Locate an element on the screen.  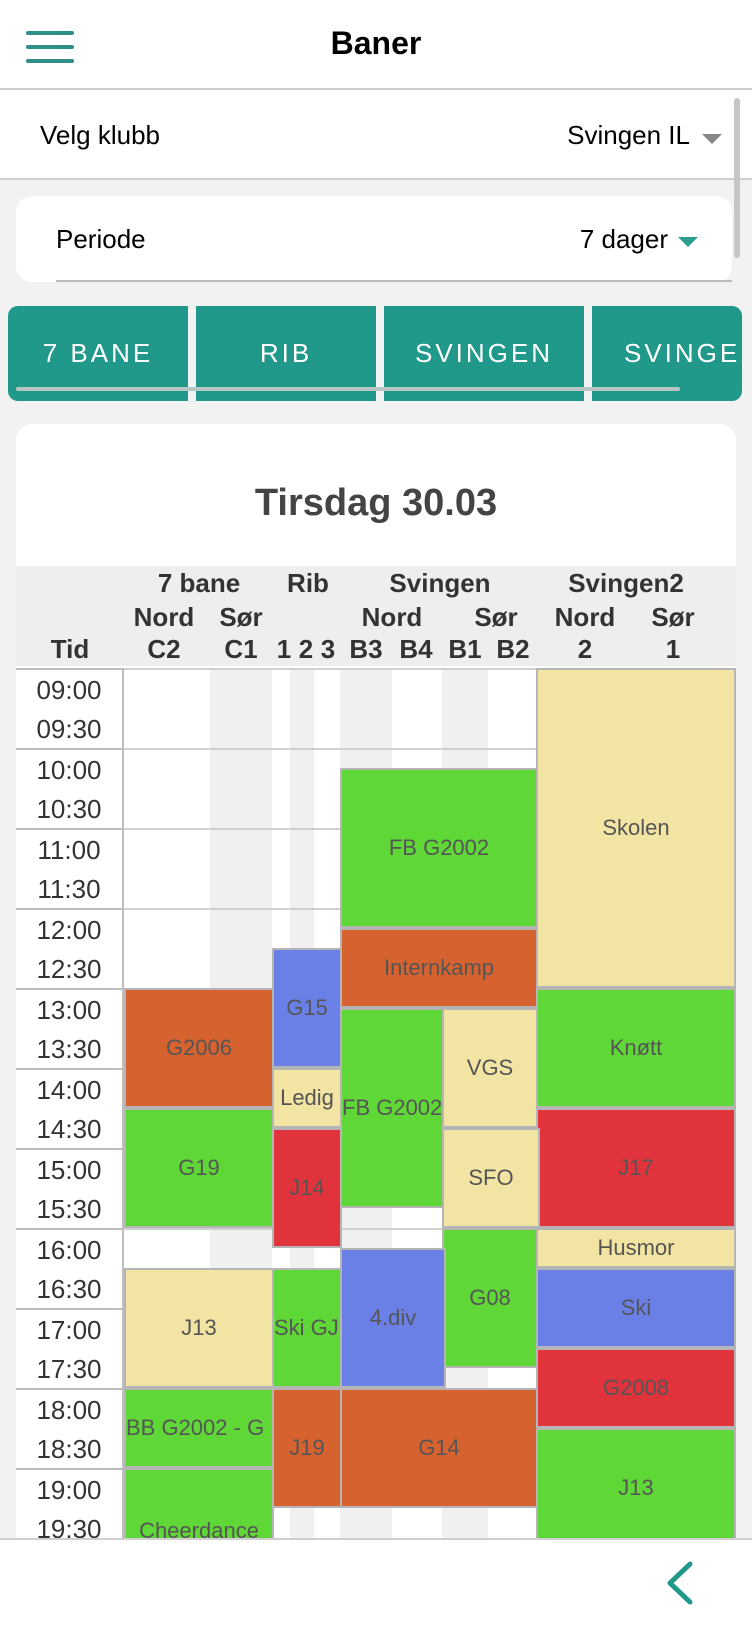
group-label-7-bane: 7 bane is located at coordinates (199, 583).